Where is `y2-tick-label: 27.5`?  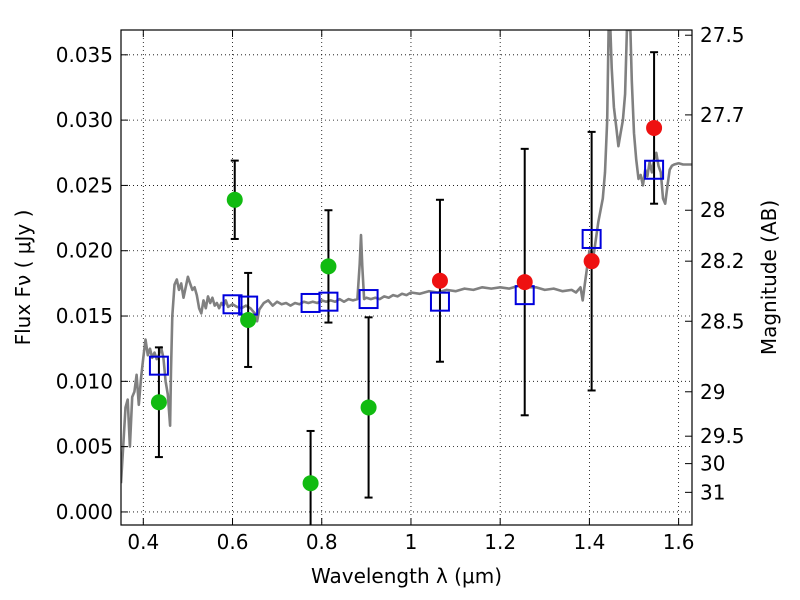
y2-tick-label: 27.5 is located at coordinates (722, 35).